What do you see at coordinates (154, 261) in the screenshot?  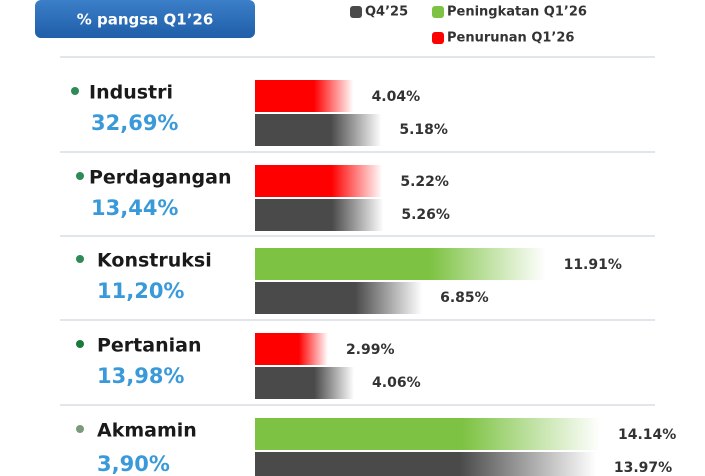 I see `category-label: Konstruksi` at bounding box center [154, 261].